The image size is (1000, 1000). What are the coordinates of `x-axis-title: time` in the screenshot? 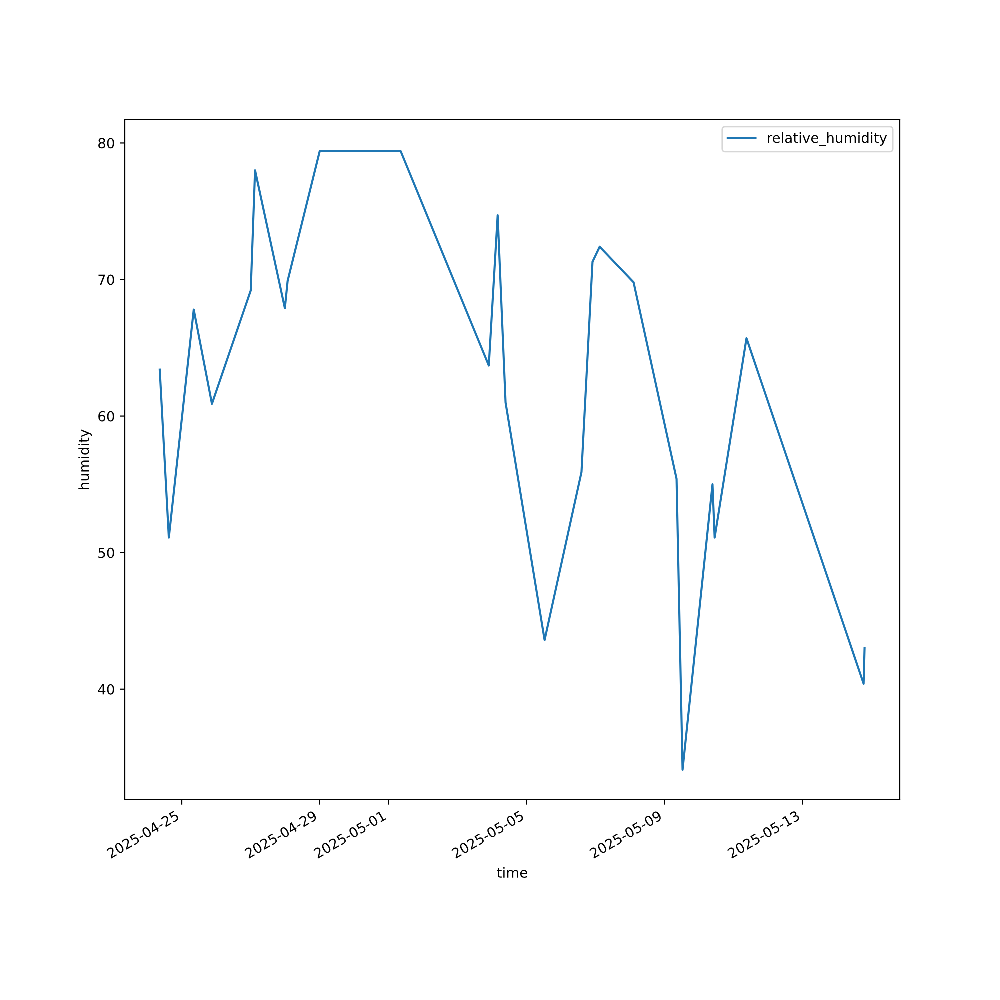 It's located at (512, 872).